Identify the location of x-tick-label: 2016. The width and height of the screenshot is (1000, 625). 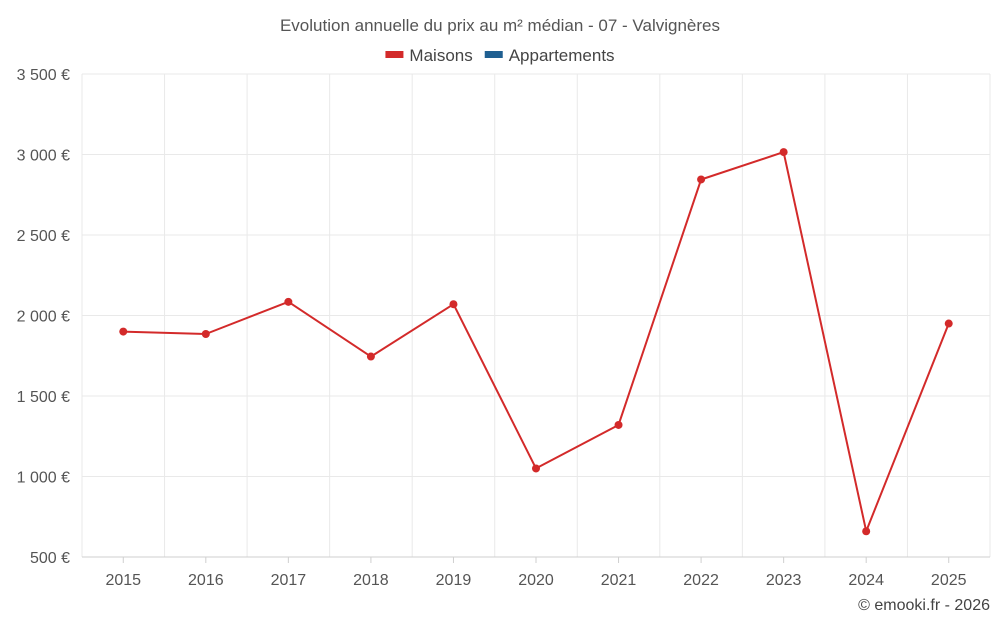
(206, 580).